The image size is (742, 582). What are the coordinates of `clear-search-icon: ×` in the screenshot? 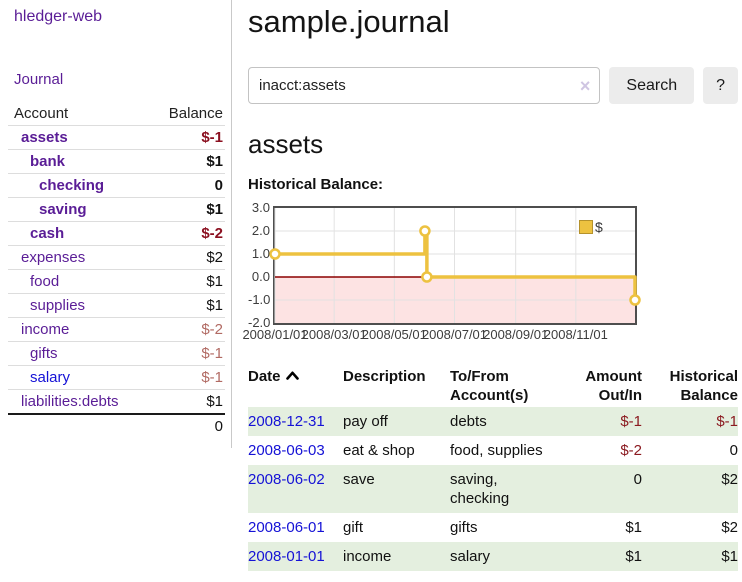 It's located at (585, 85).